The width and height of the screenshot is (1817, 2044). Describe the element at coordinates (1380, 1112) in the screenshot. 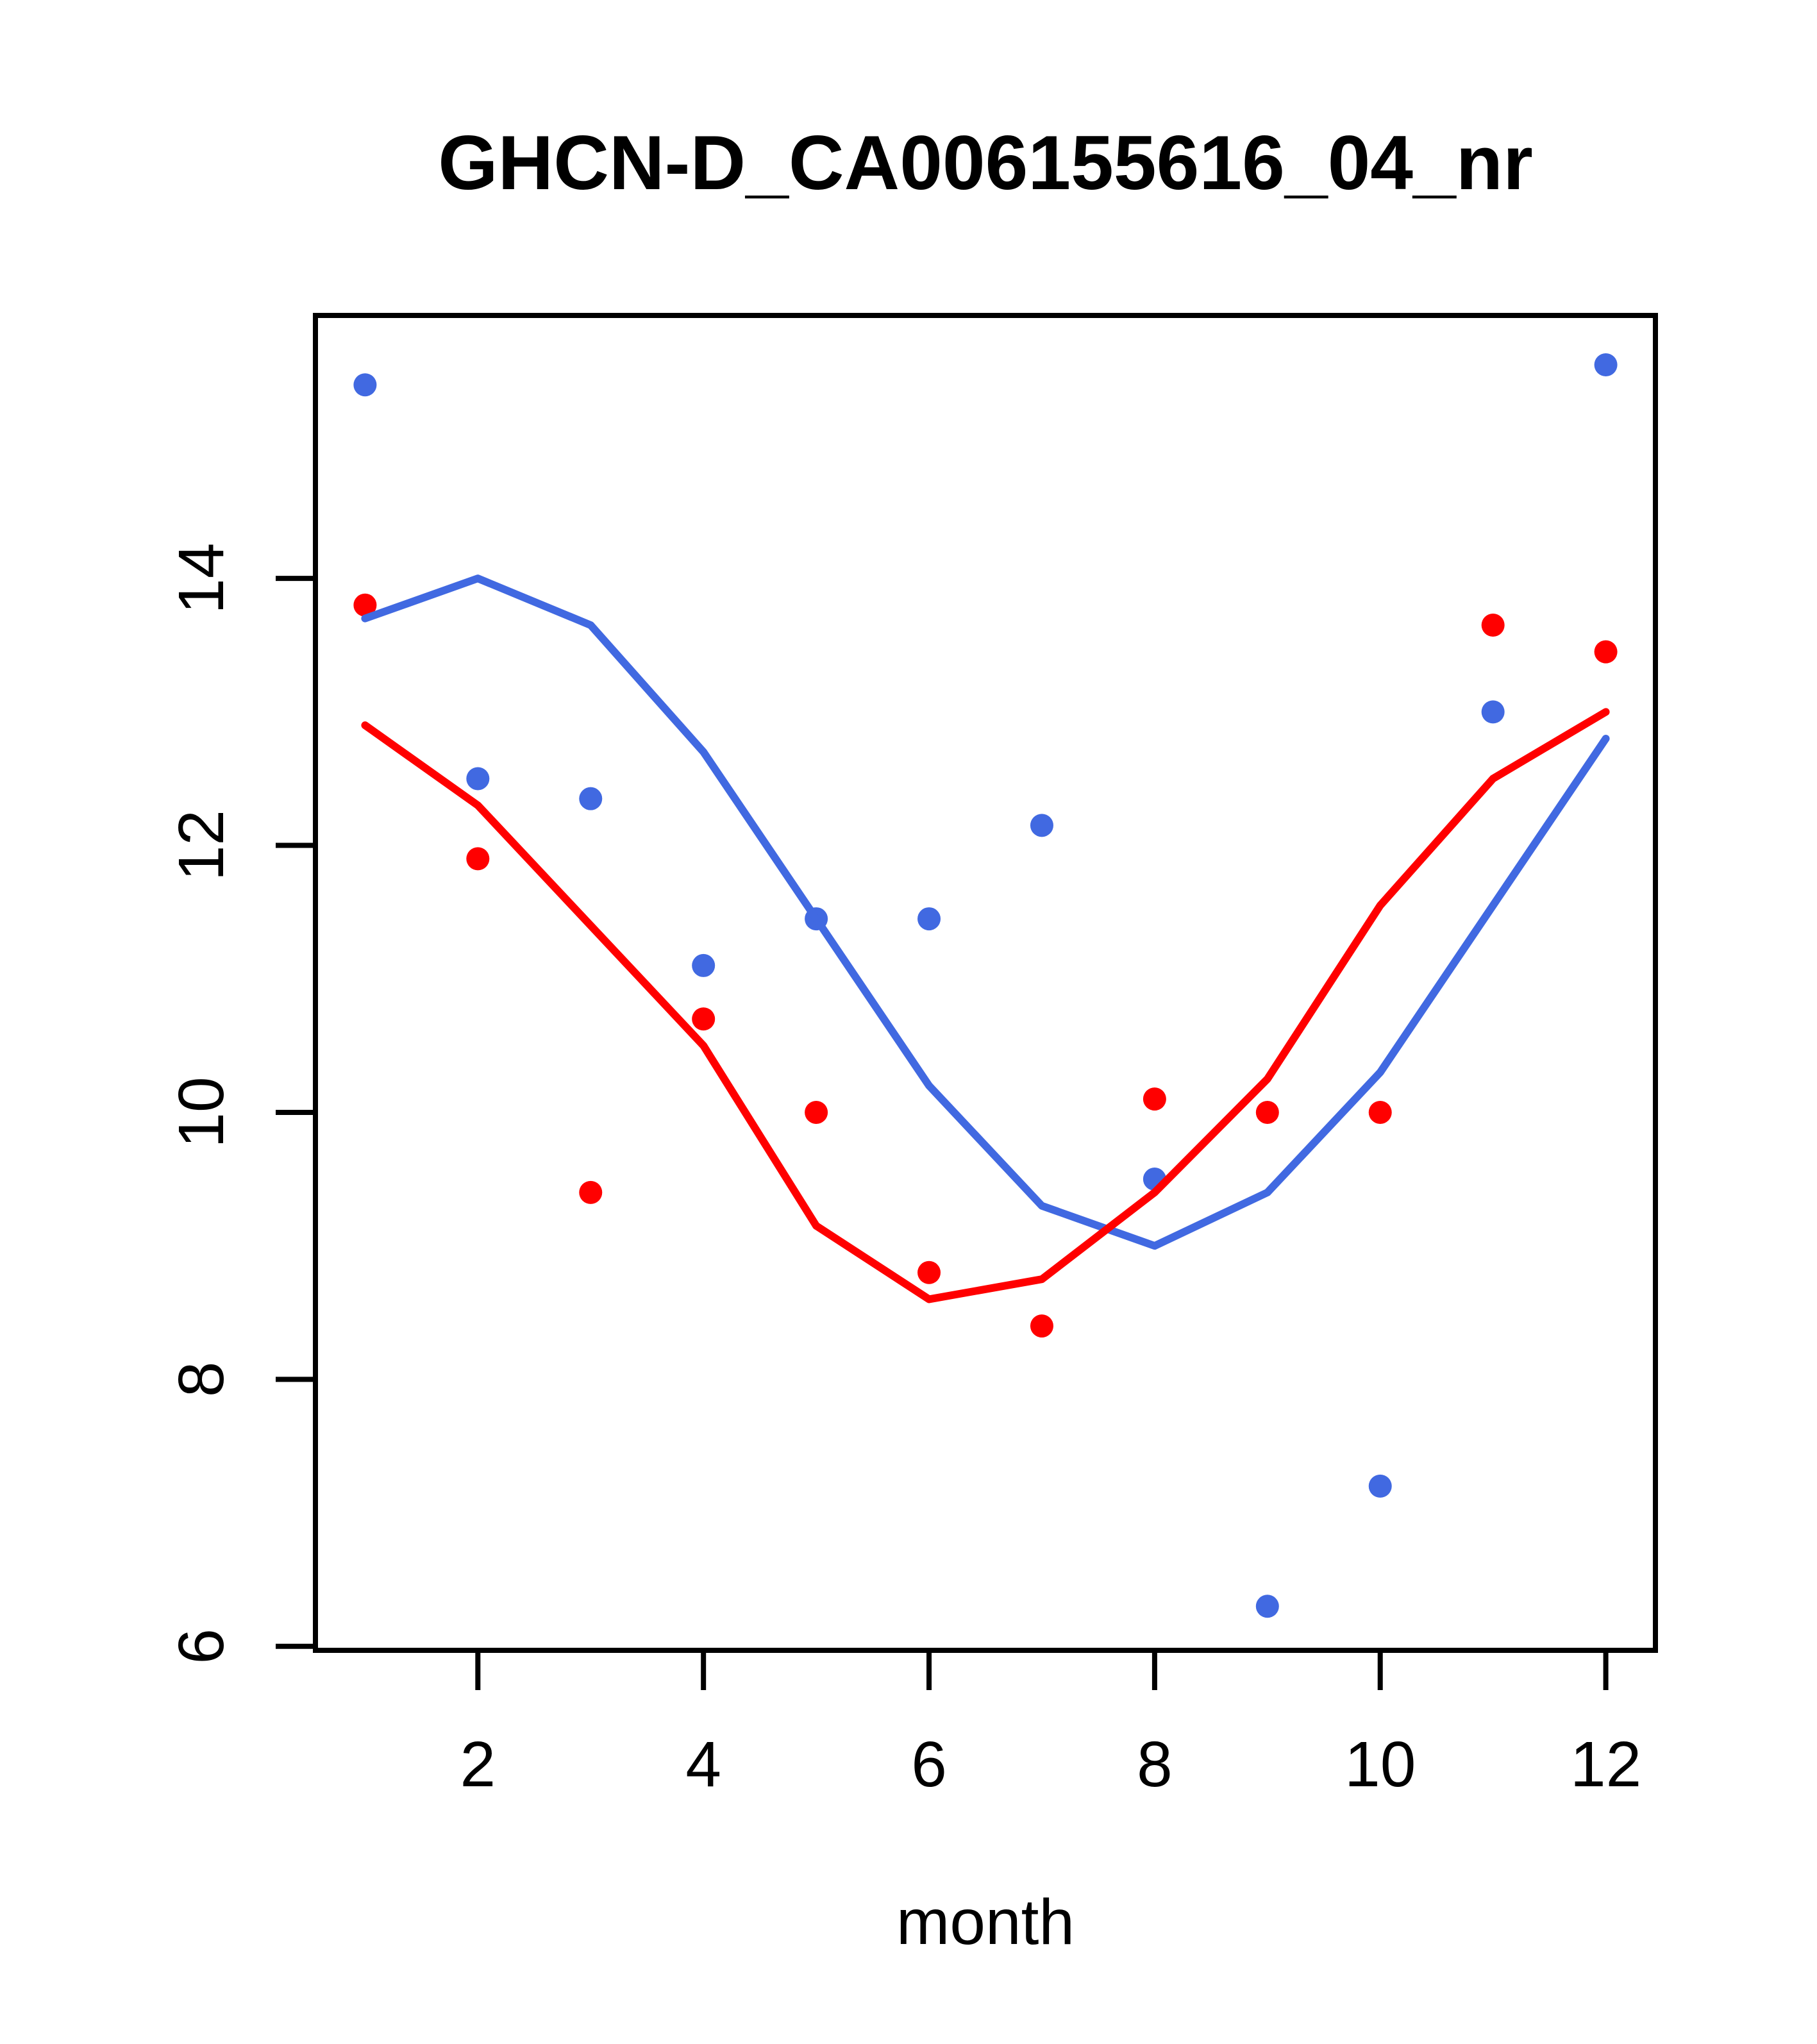

I see `data-point-red-points-m10` at that location.